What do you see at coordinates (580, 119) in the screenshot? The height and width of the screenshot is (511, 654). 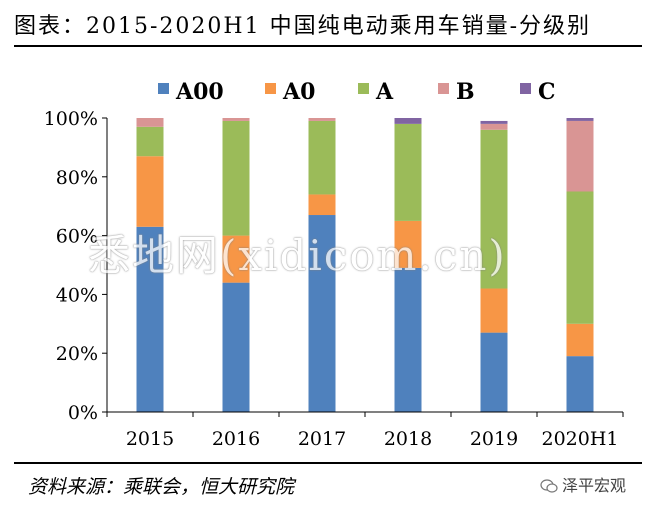 I see `bar-segment-c-2020h1` at bounding box center [580, 119].